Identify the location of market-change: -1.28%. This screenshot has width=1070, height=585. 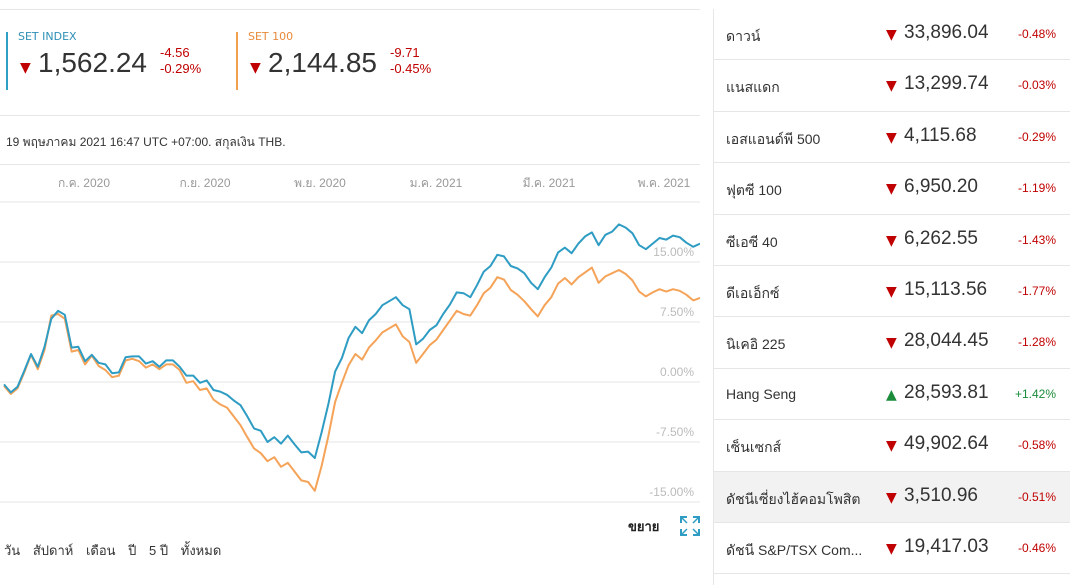
(1036, 342).